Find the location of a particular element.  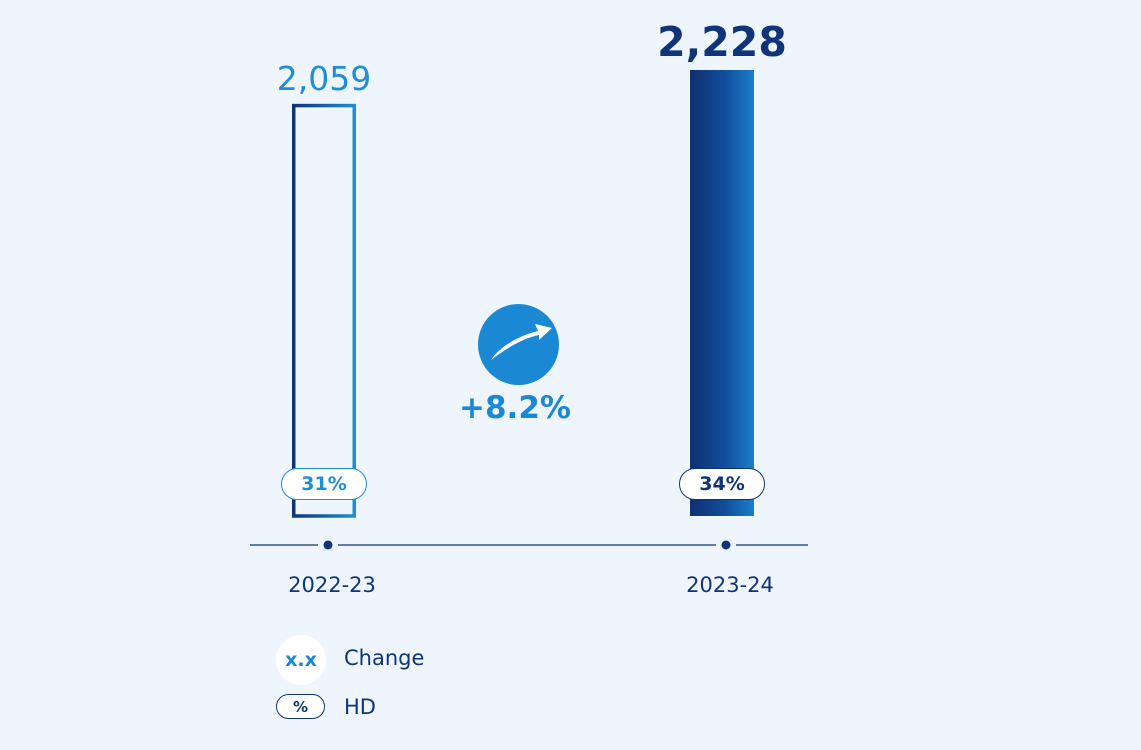

hd-share-pill: 34% is located at coordinates (722, 484).